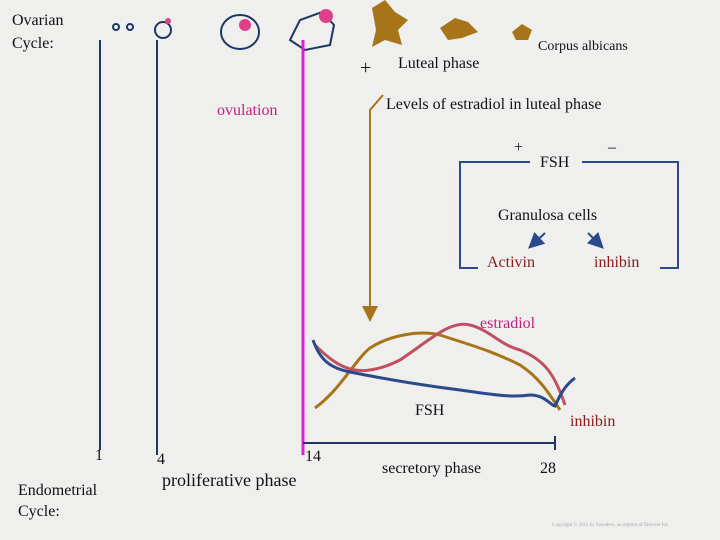  What do you see at coordinates (511, 262) in the screenshot?
I see `activin: Activin` at bounding box center [511, 262].